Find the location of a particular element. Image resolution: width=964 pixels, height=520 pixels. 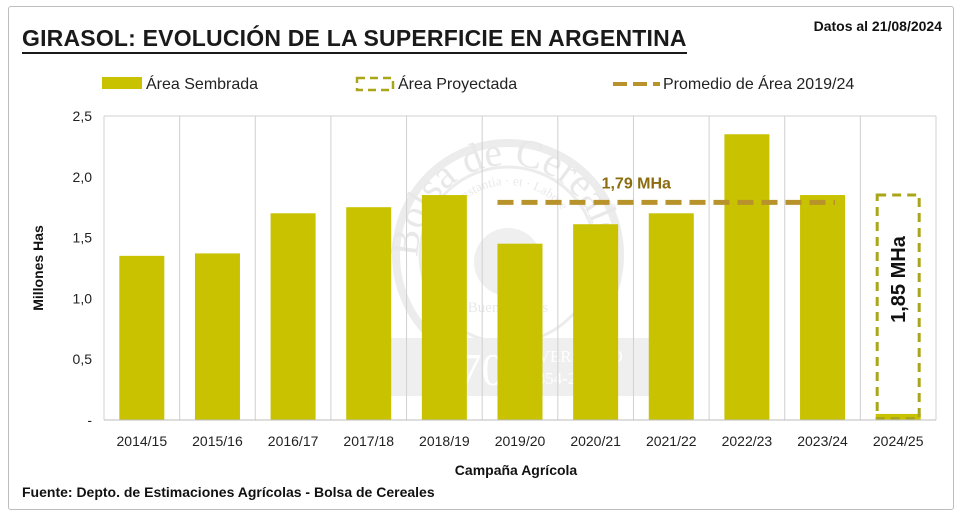

y-tick-label: 2,5 is located at coordinates (83, 116).